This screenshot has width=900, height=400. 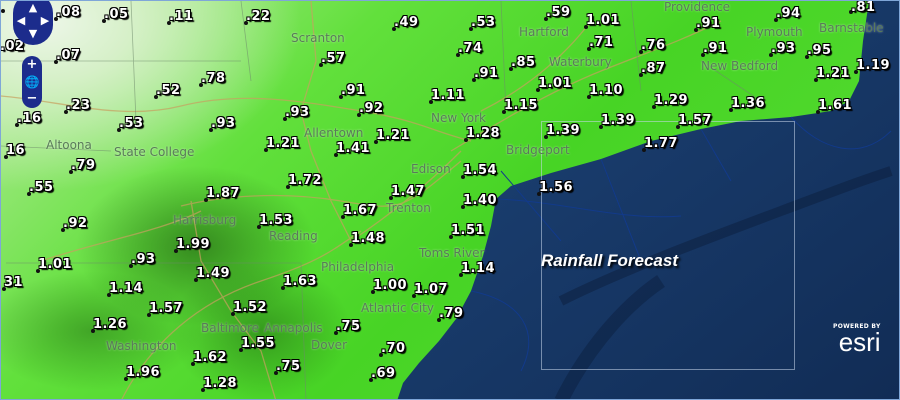 What do you see at coordinates (478, 268) in the screenshot?
I see `rainfall-value-label: 1.14` at bounding box center [478, 268].